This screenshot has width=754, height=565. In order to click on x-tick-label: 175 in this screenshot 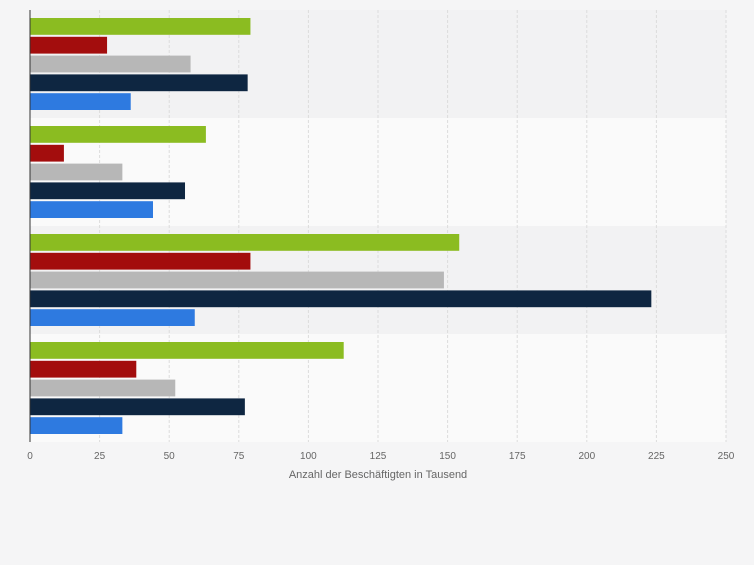, I will do `click(517, 456)`.